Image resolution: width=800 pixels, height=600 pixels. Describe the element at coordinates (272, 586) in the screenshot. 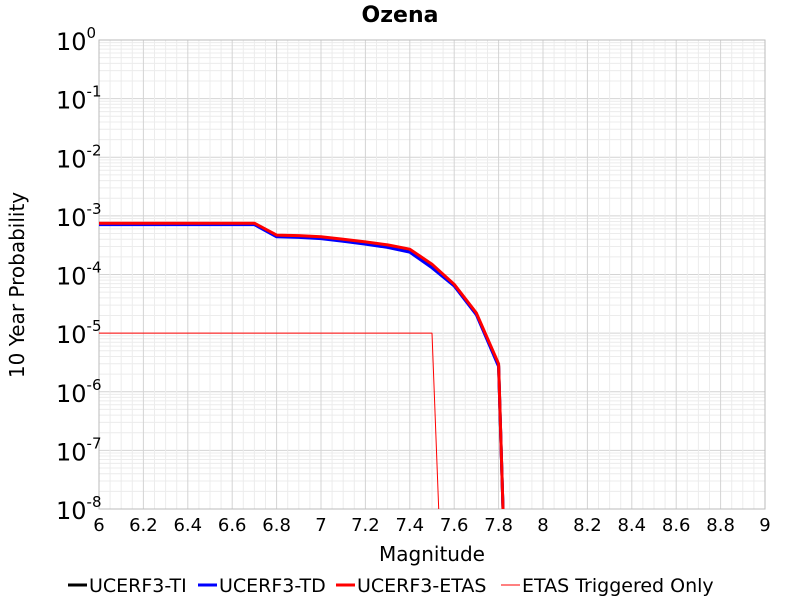

I see `legend-label: UCERF3-TD` at that location.